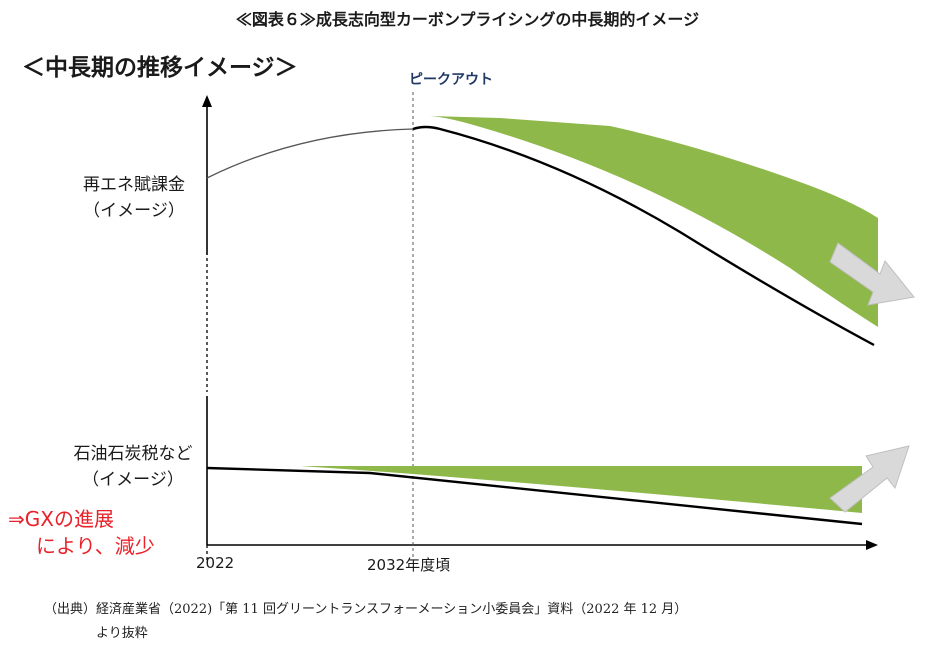  What do you see at coordinates (872, 274) in the screenshot?
I see `upper-decrease-arrow` at bounding box center [872, 274].